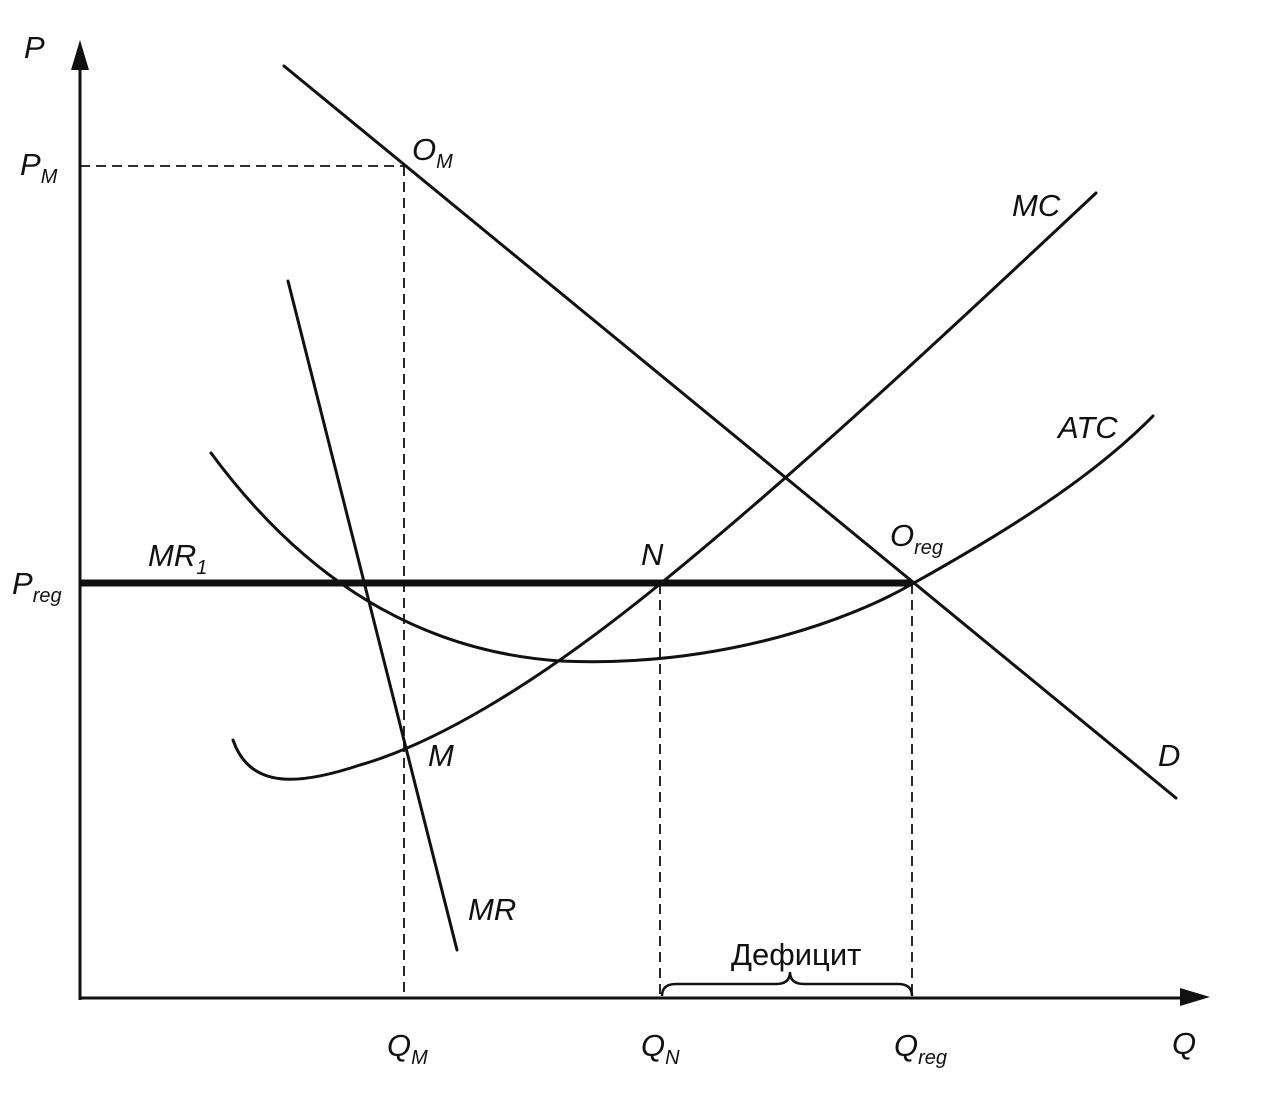 The image size is (1262, 1094). I want to click on mc-label: MC, so click(1036, 205).